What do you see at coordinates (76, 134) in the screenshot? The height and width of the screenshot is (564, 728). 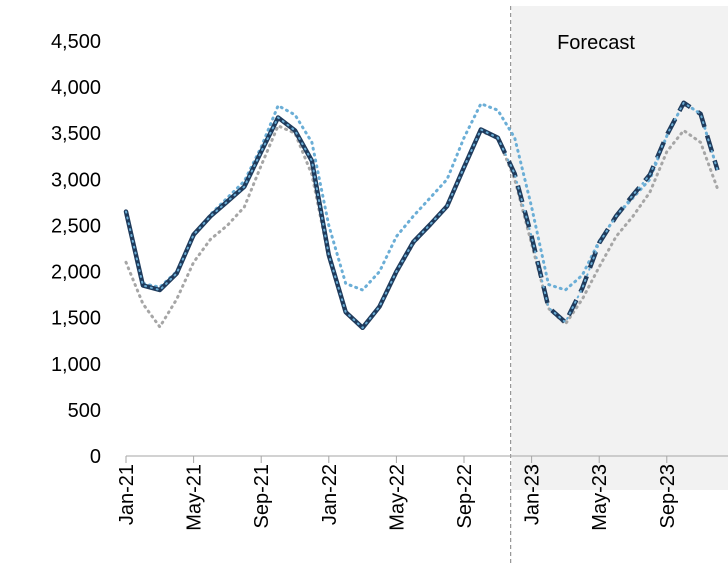 I see `y-tick-label: 3,500` at bounding box center [76, 134].